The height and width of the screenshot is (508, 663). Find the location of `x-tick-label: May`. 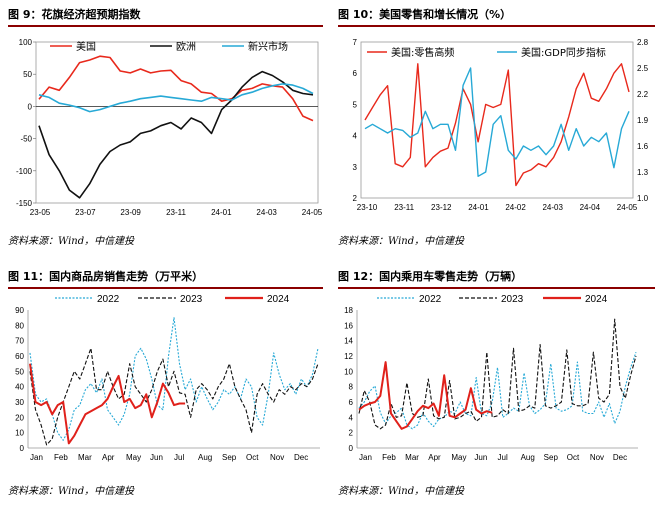

x-tick-label: May is located at coordinates (458, 457).